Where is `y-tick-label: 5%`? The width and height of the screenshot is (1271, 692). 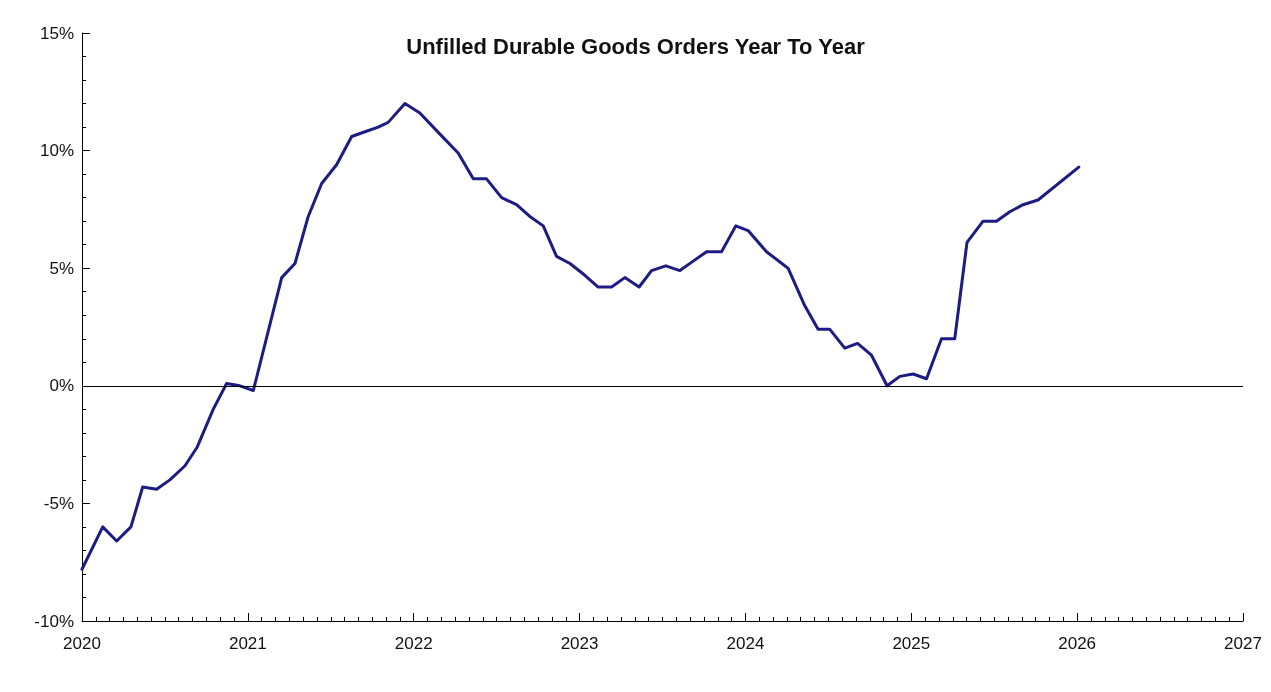
y-tick-label: 5% is located at coordinates (61, 268).